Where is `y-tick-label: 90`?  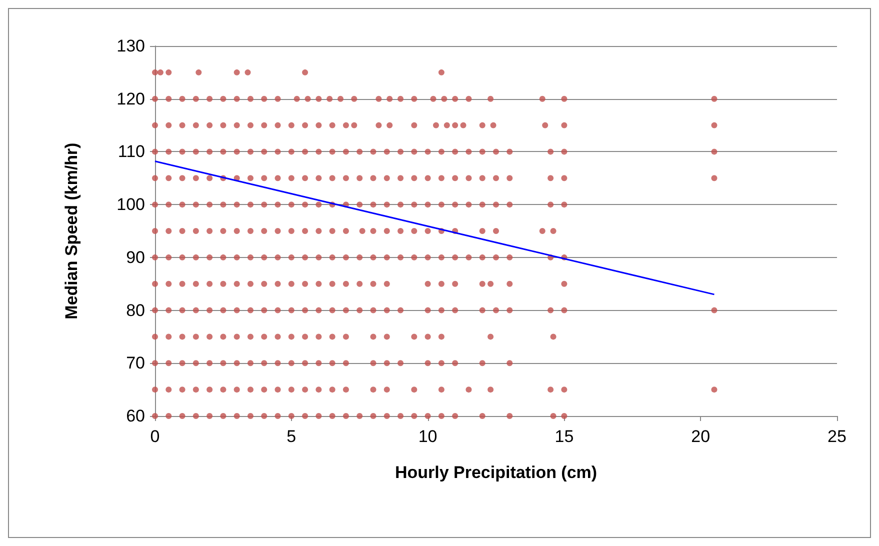
y-tick-label: 90 is located at coordinates (135, 257).